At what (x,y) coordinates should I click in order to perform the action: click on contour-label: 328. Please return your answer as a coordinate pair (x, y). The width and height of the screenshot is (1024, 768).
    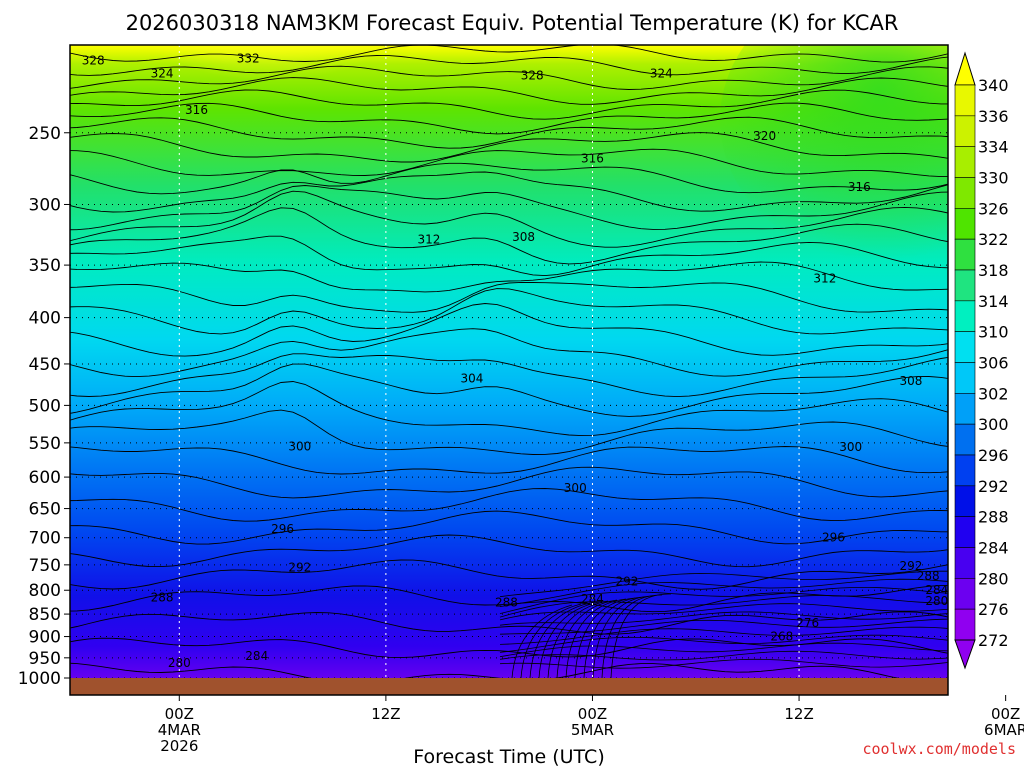
    Looking at the image, I should click on (532, 75).